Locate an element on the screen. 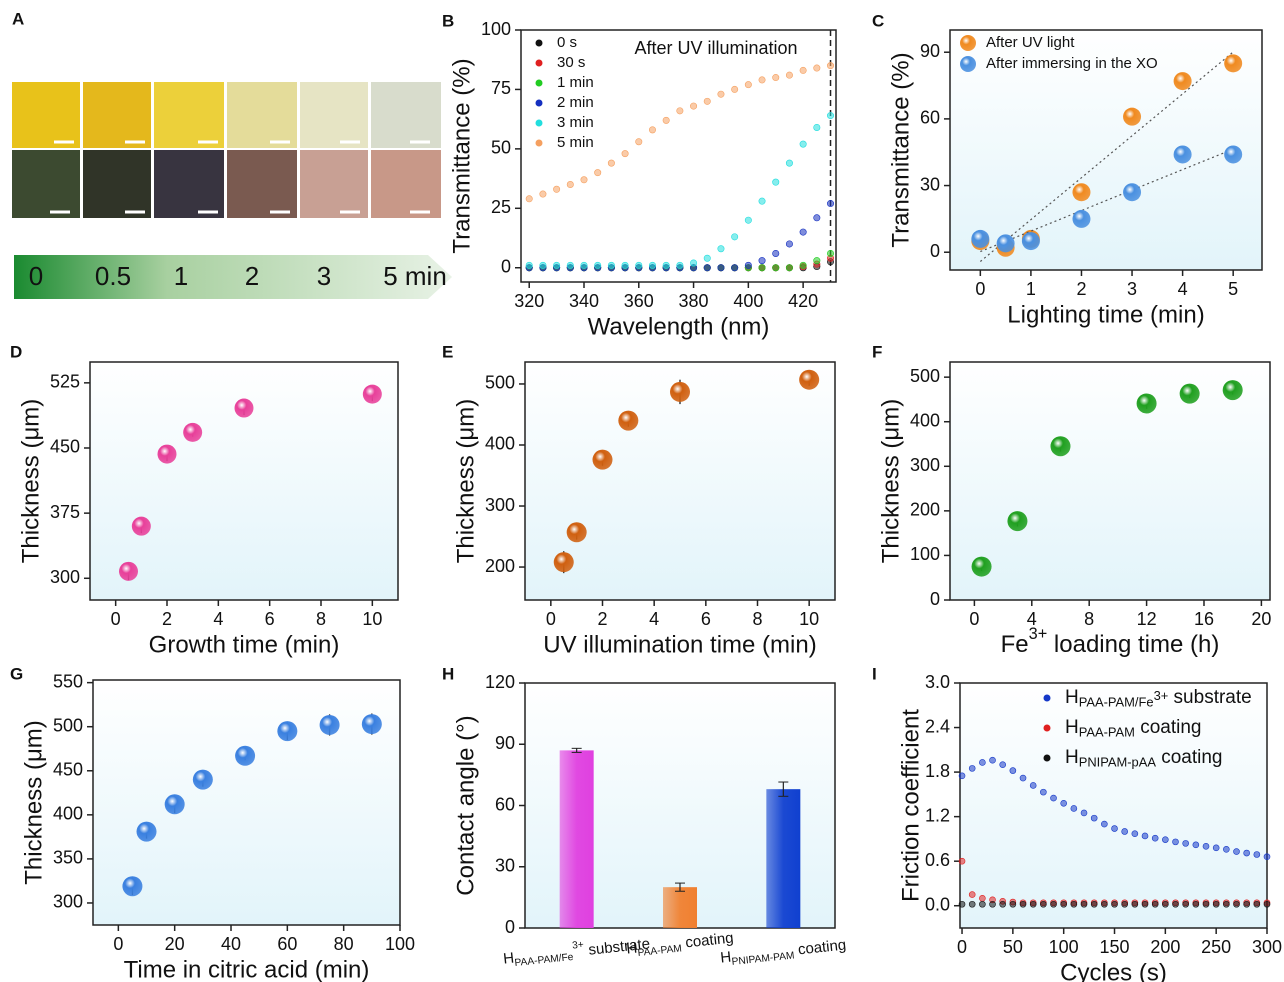  y-tick-label: 0 is located at coordinates (506, 266).